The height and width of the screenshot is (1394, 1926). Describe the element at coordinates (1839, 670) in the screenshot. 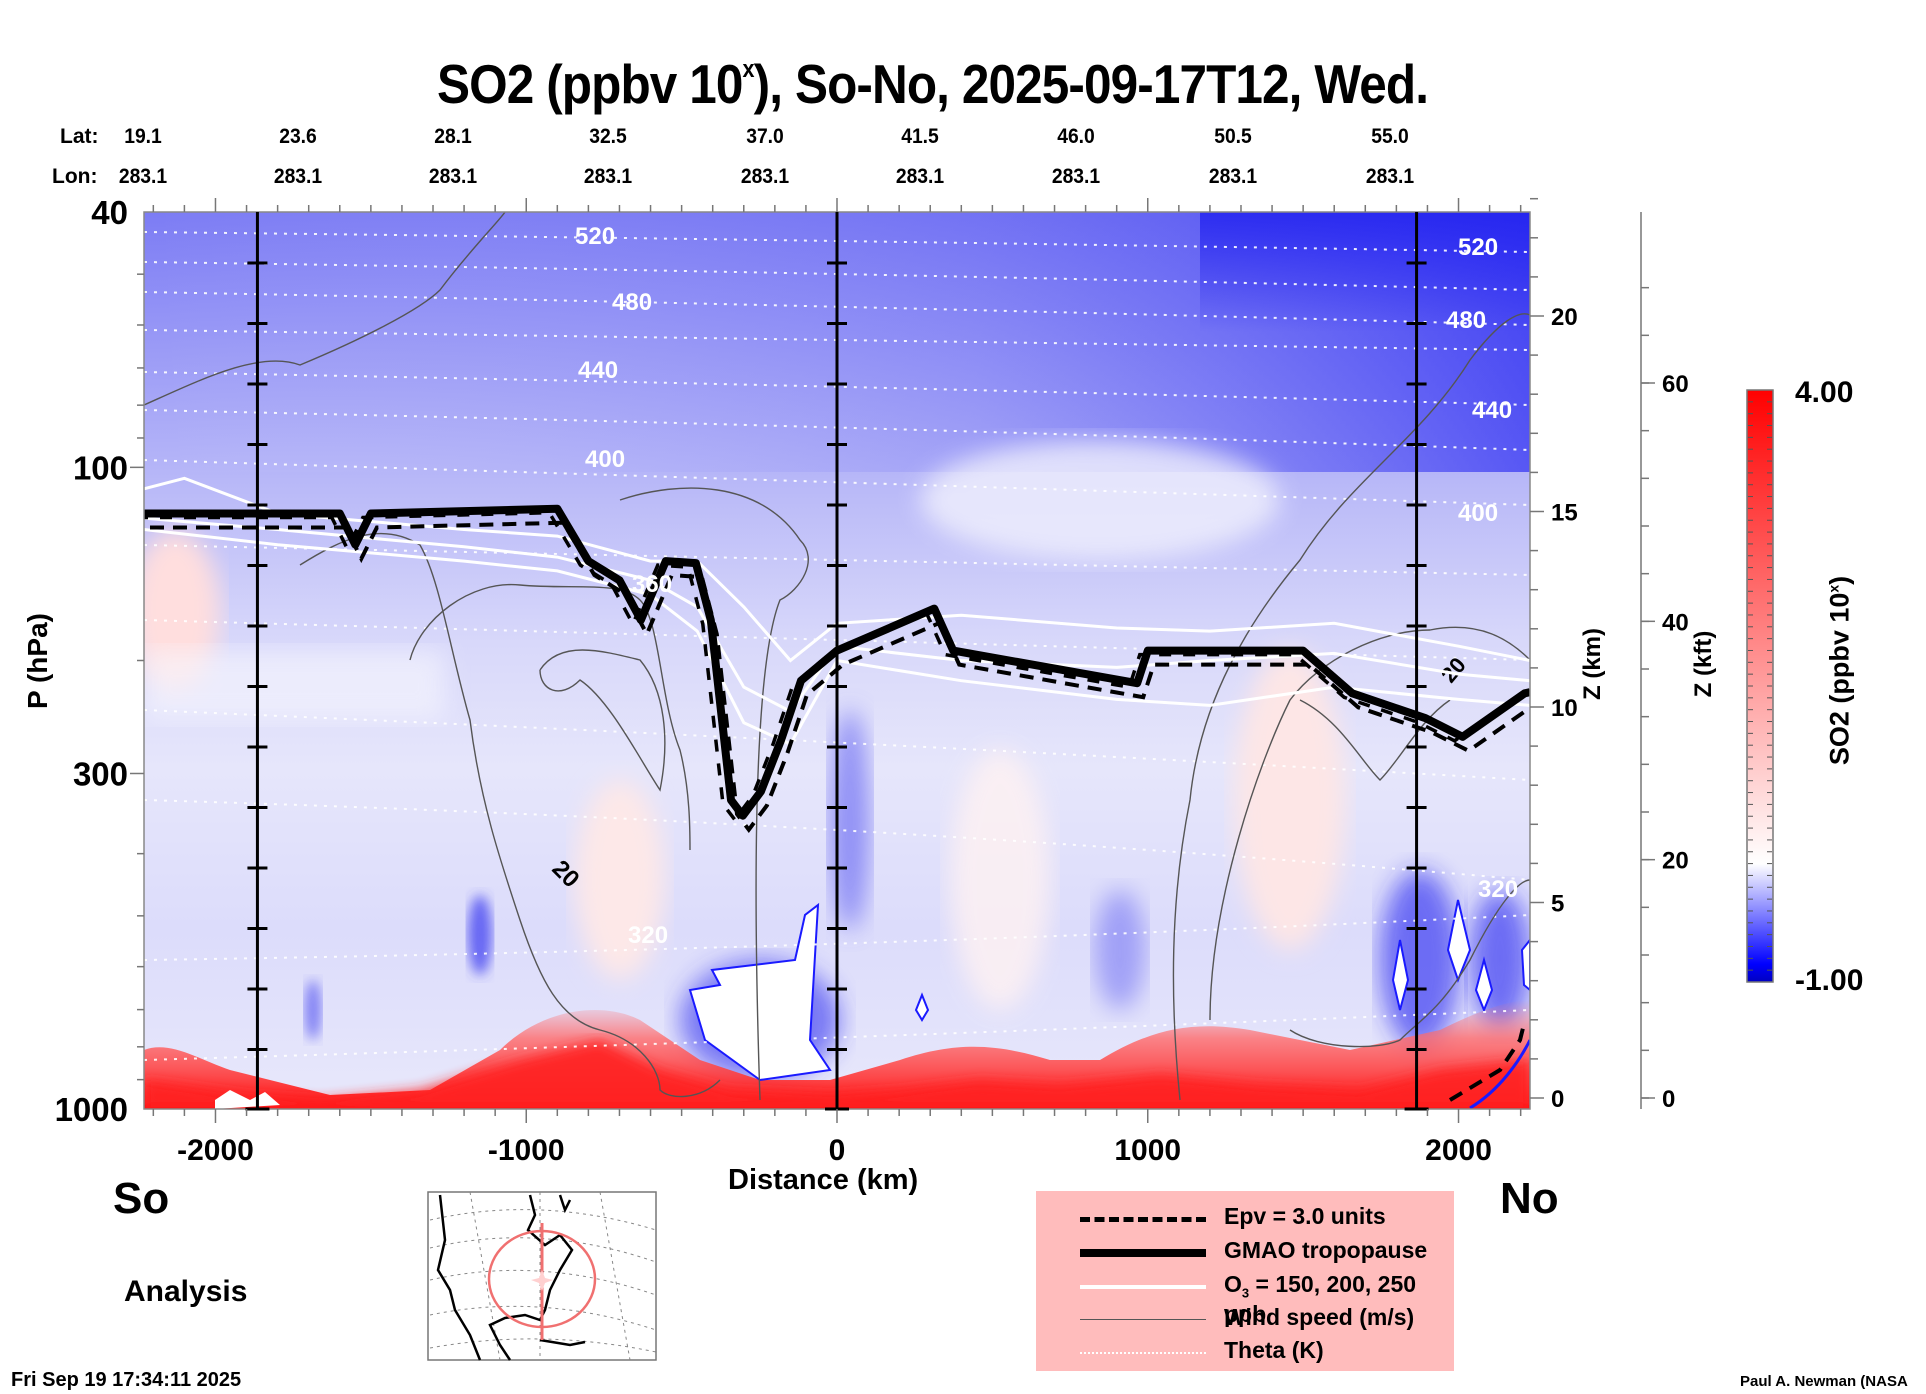

I see `colorbar-title: SO2 (ppbv 10x)` at that location.